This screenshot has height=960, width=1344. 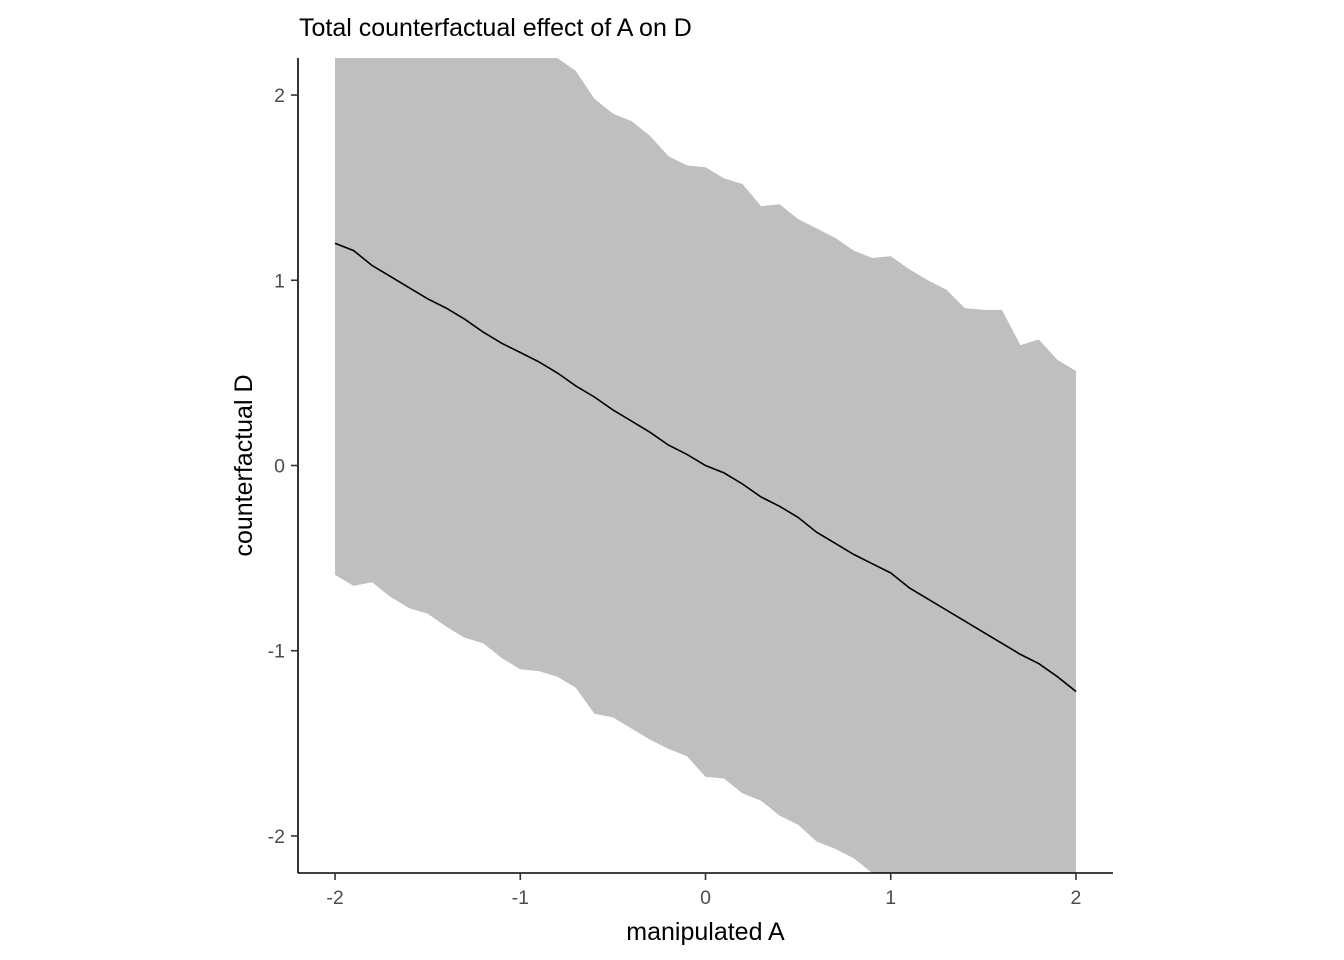 What do you see at coordinates (1076, 898) in the screenshot?
I see `x-tick-label: 2` at bounding box center [1076, 898].